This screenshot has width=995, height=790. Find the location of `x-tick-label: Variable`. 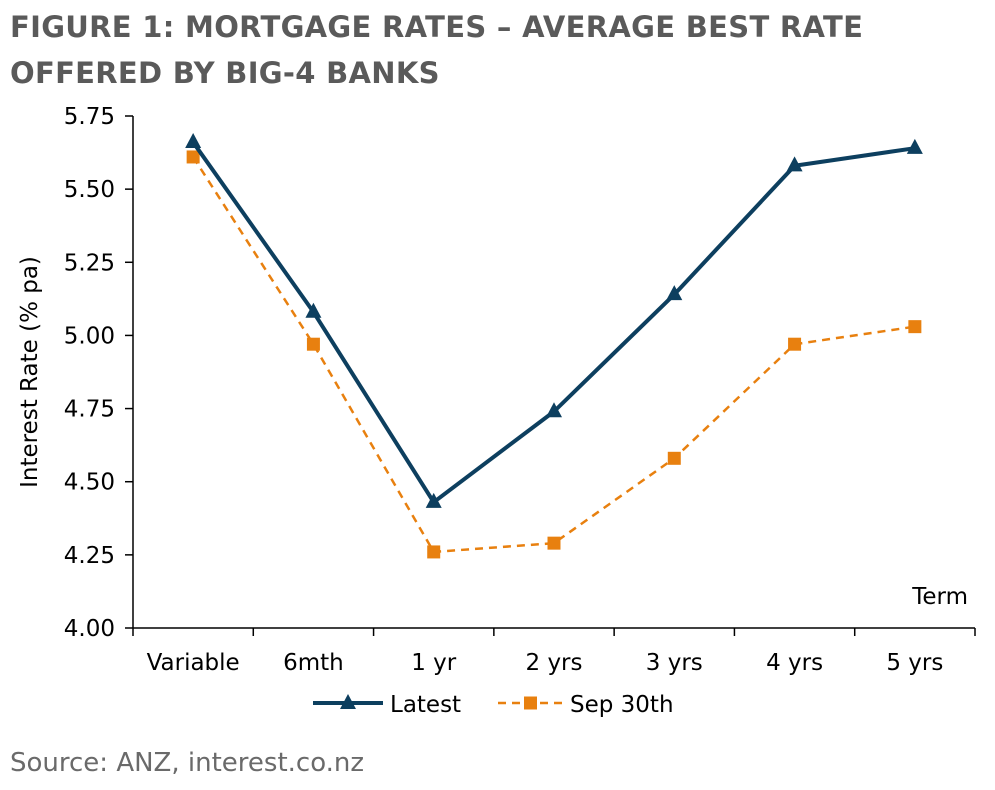

x-tick-label: Variable is located at coordinates (193, 663).